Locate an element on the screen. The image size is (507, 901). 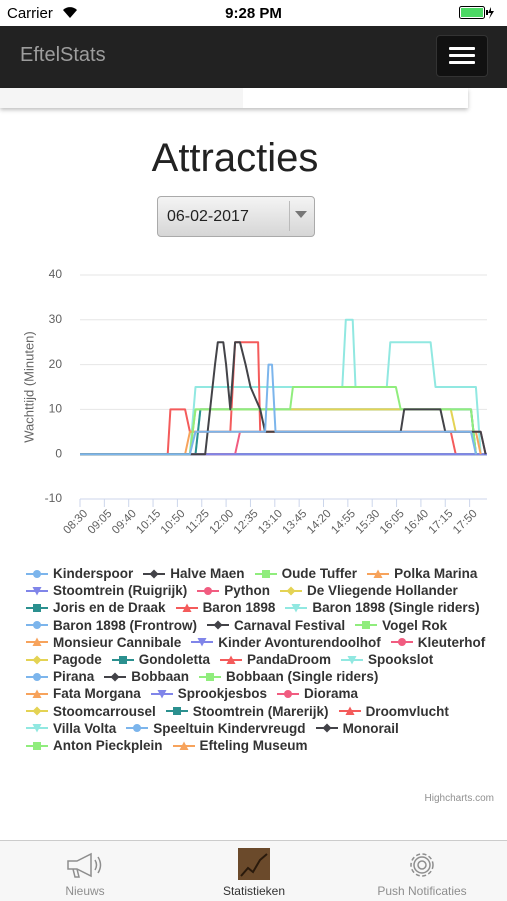
legend-item: Villa Volta is located at coordinates (71, 728).